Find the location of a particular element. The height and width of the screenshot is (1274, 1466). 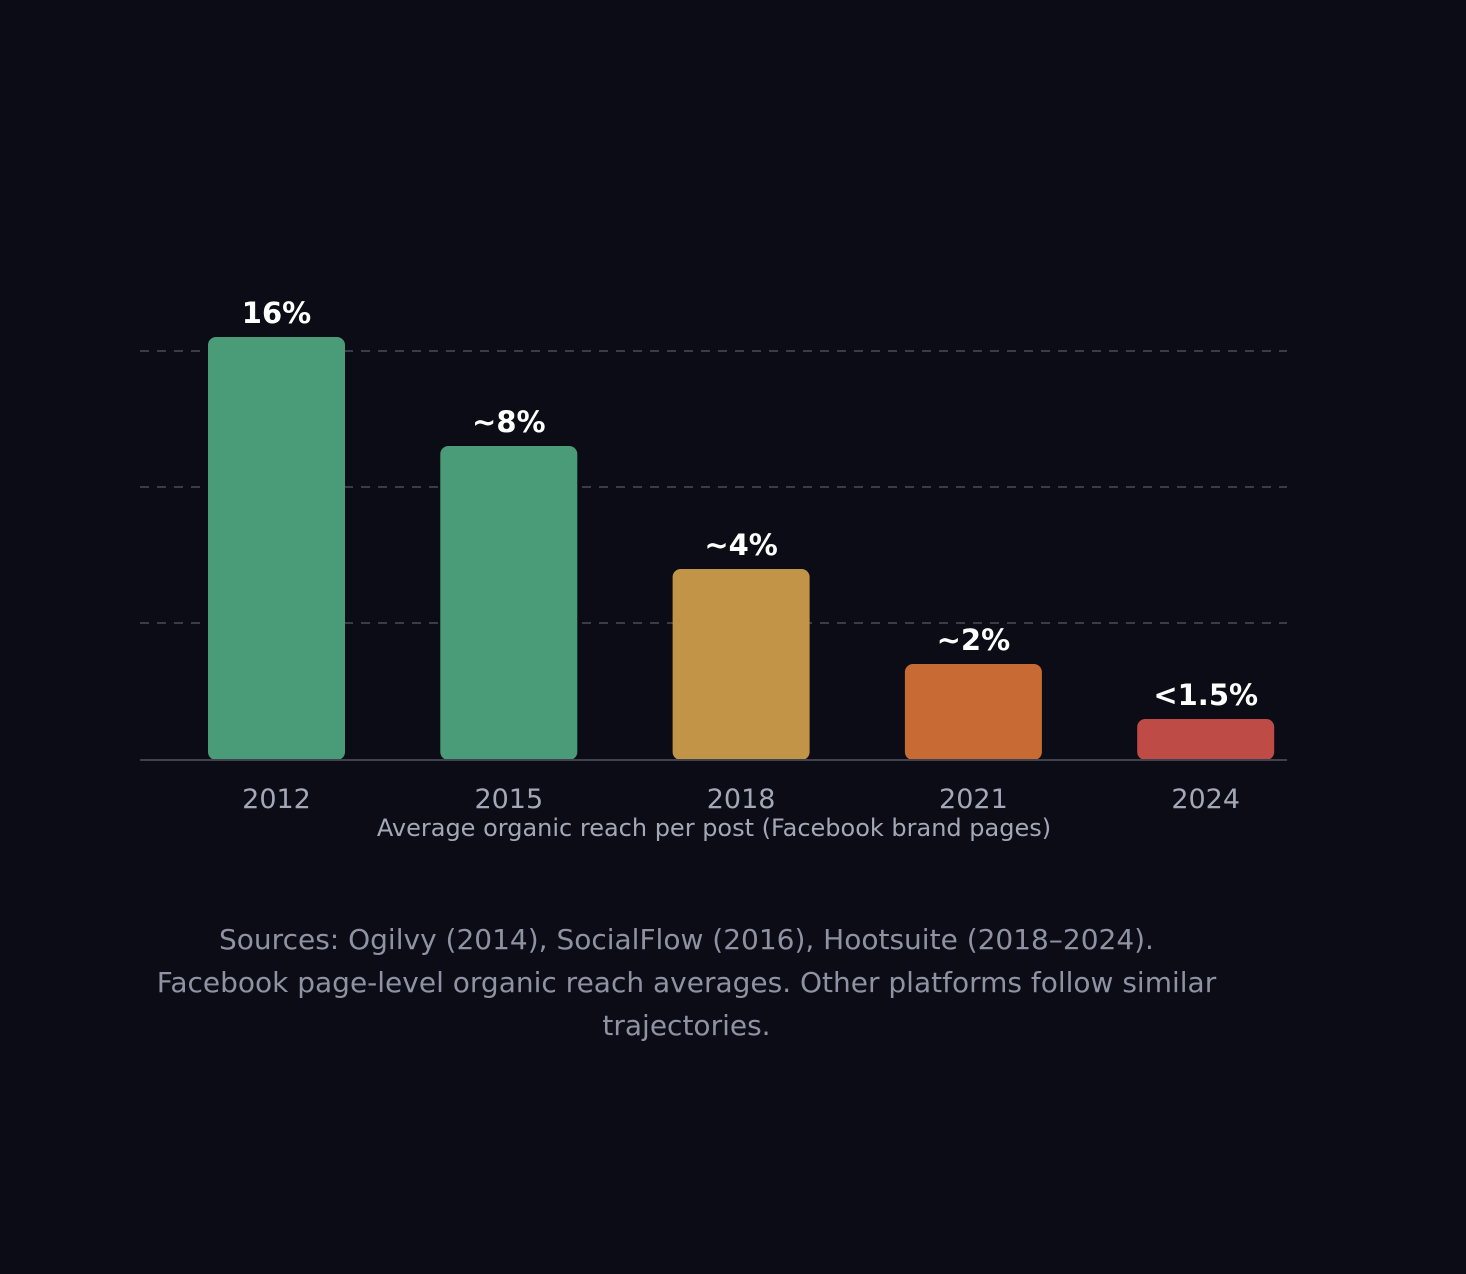

x-tick-labels: 2012 2015 2018 2021 2024 is located at coordinates (741, 799).